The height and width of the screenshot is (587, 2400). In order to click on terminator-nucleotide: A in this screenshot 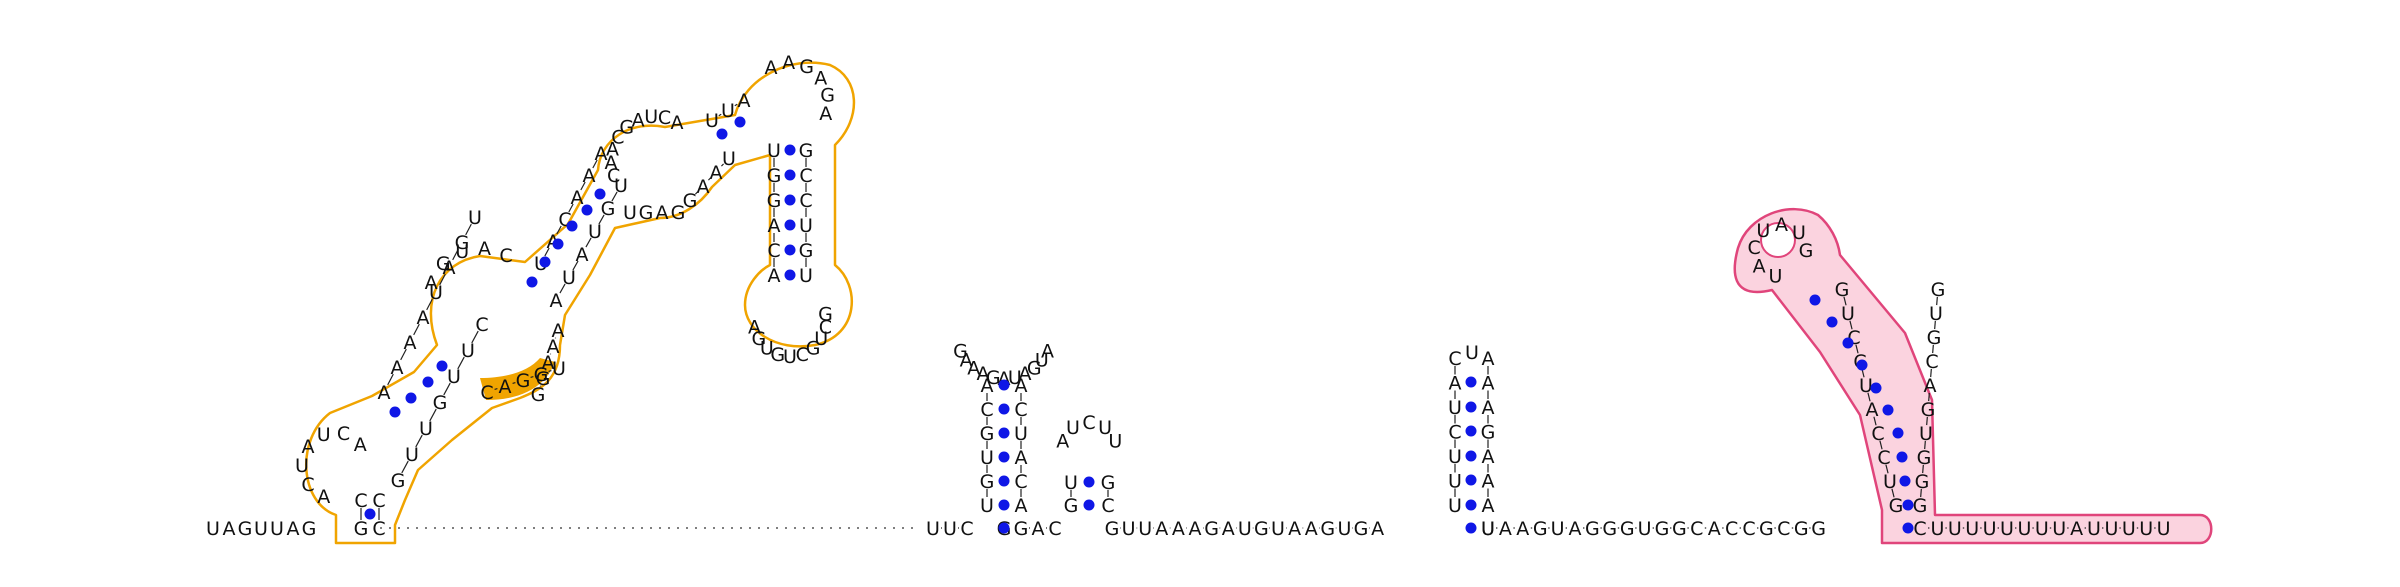, I will do `click(1930, 386)`.